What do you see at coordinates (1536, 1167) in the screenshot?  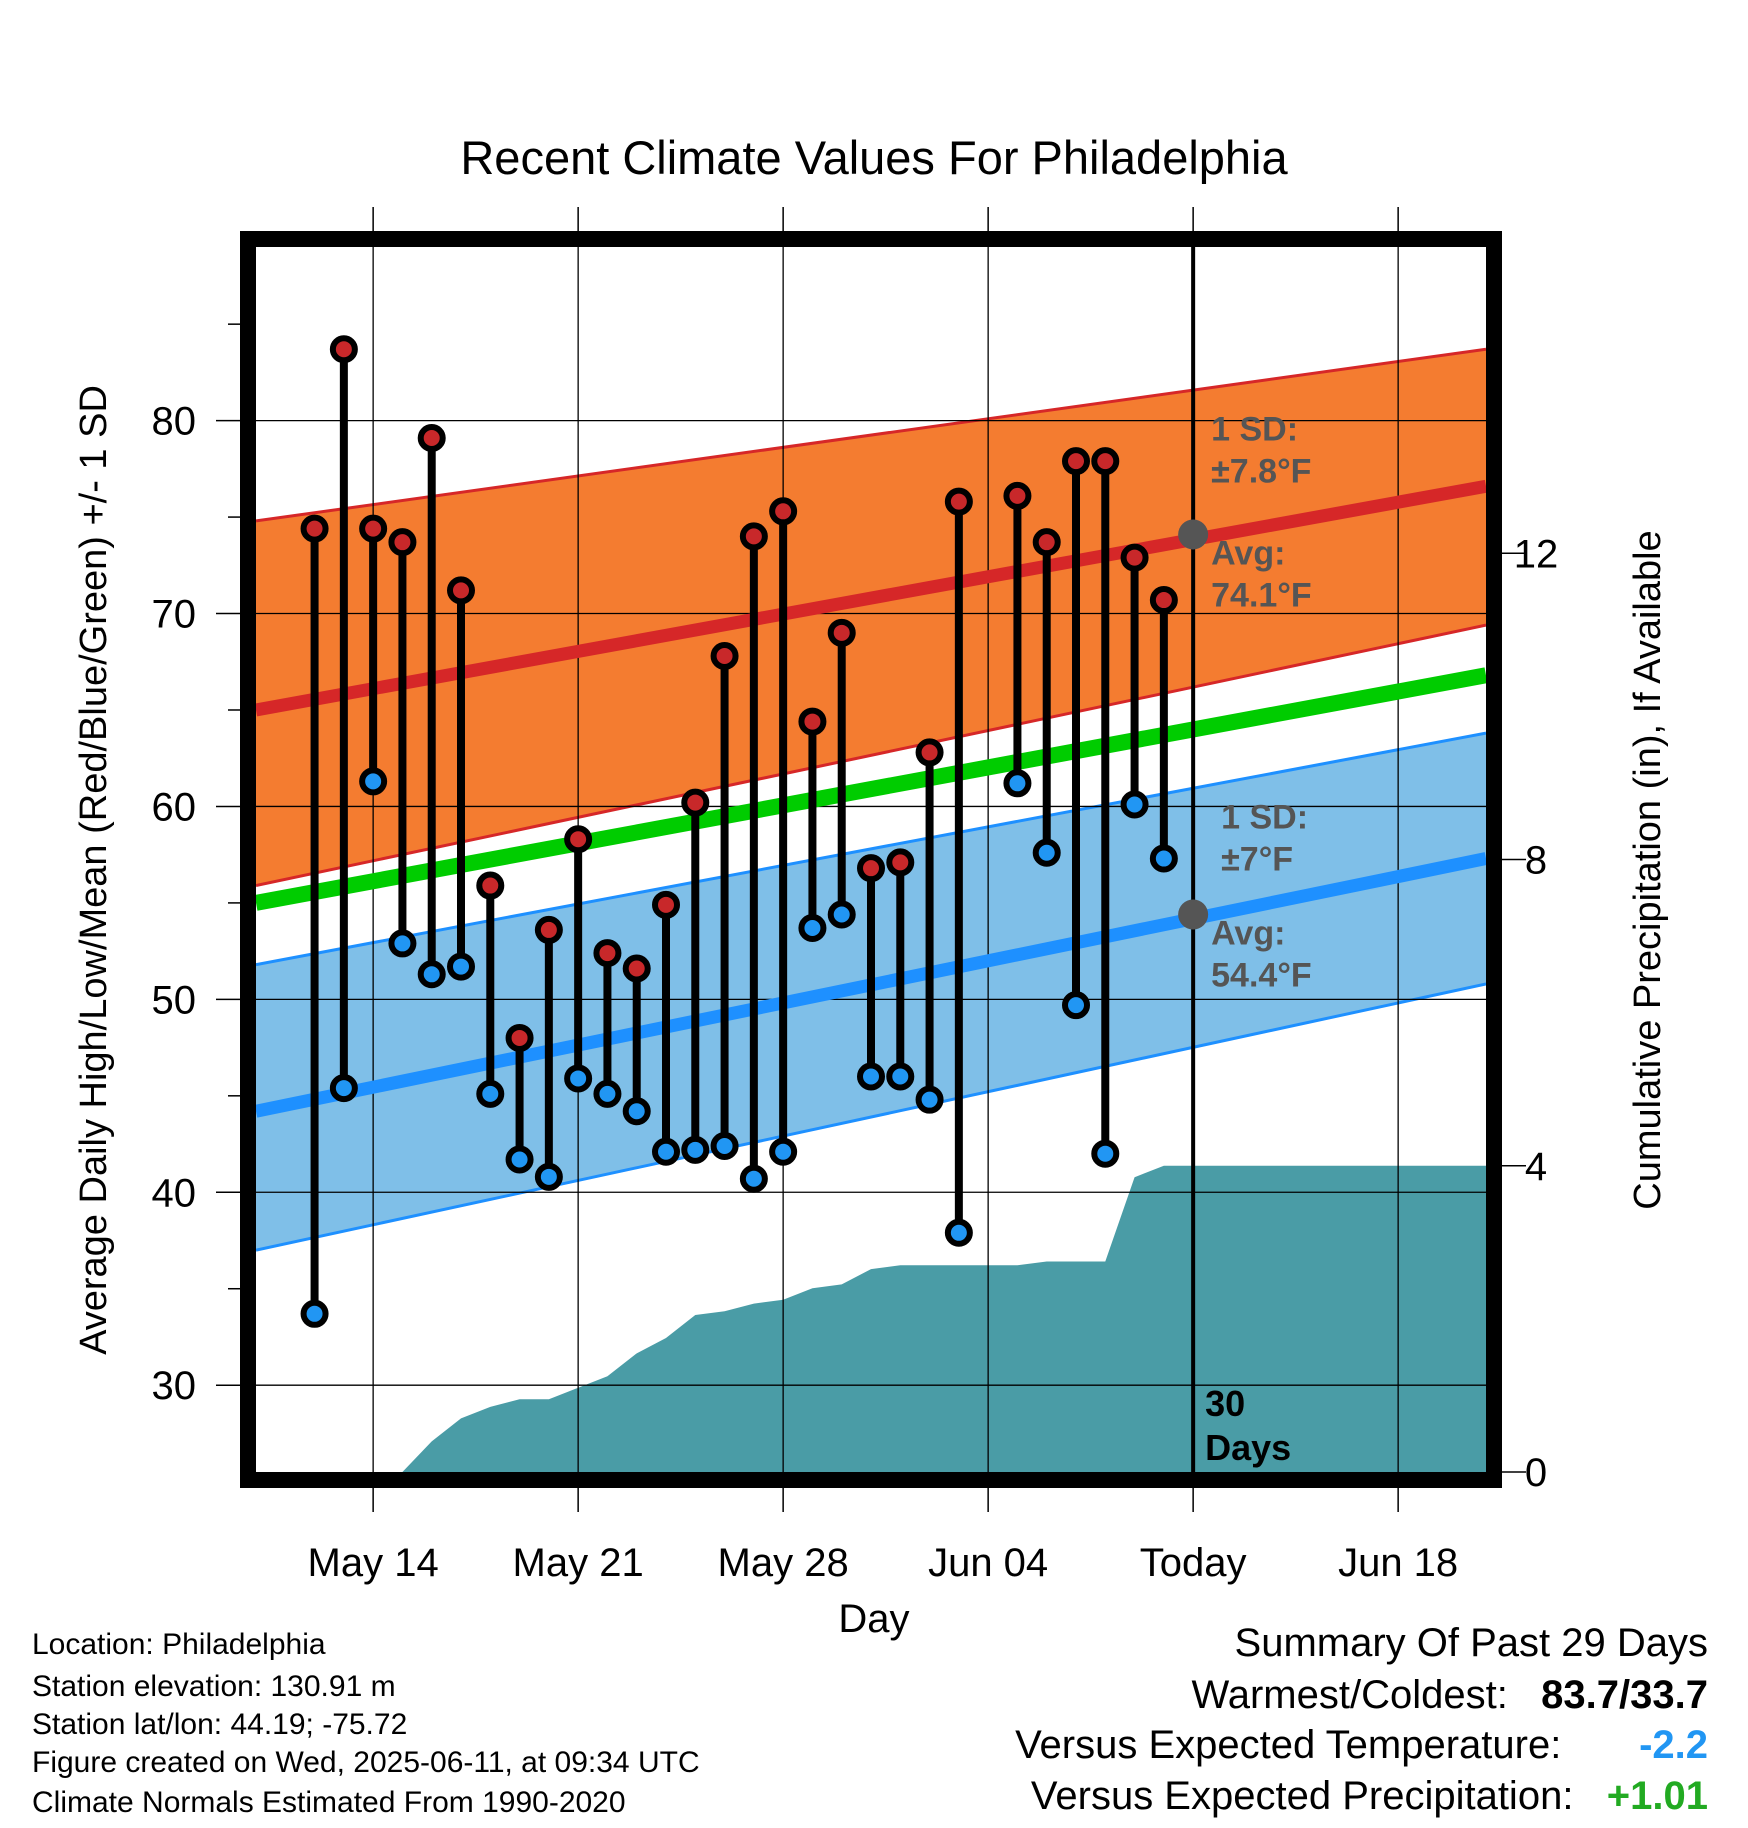 I see `y-right-tick-label: 4` at bounding box center [1536, 1167].